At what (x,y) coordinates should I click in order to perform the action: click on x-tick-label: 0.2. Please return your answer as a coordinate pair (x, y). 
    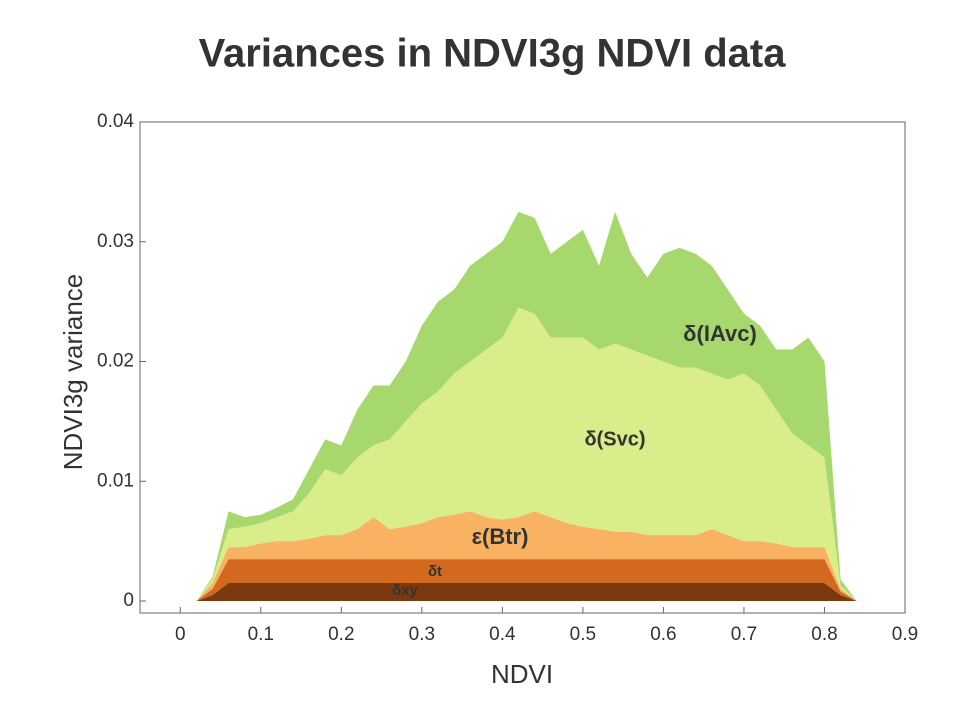
    Looking at the image, I should click on (341, 634).